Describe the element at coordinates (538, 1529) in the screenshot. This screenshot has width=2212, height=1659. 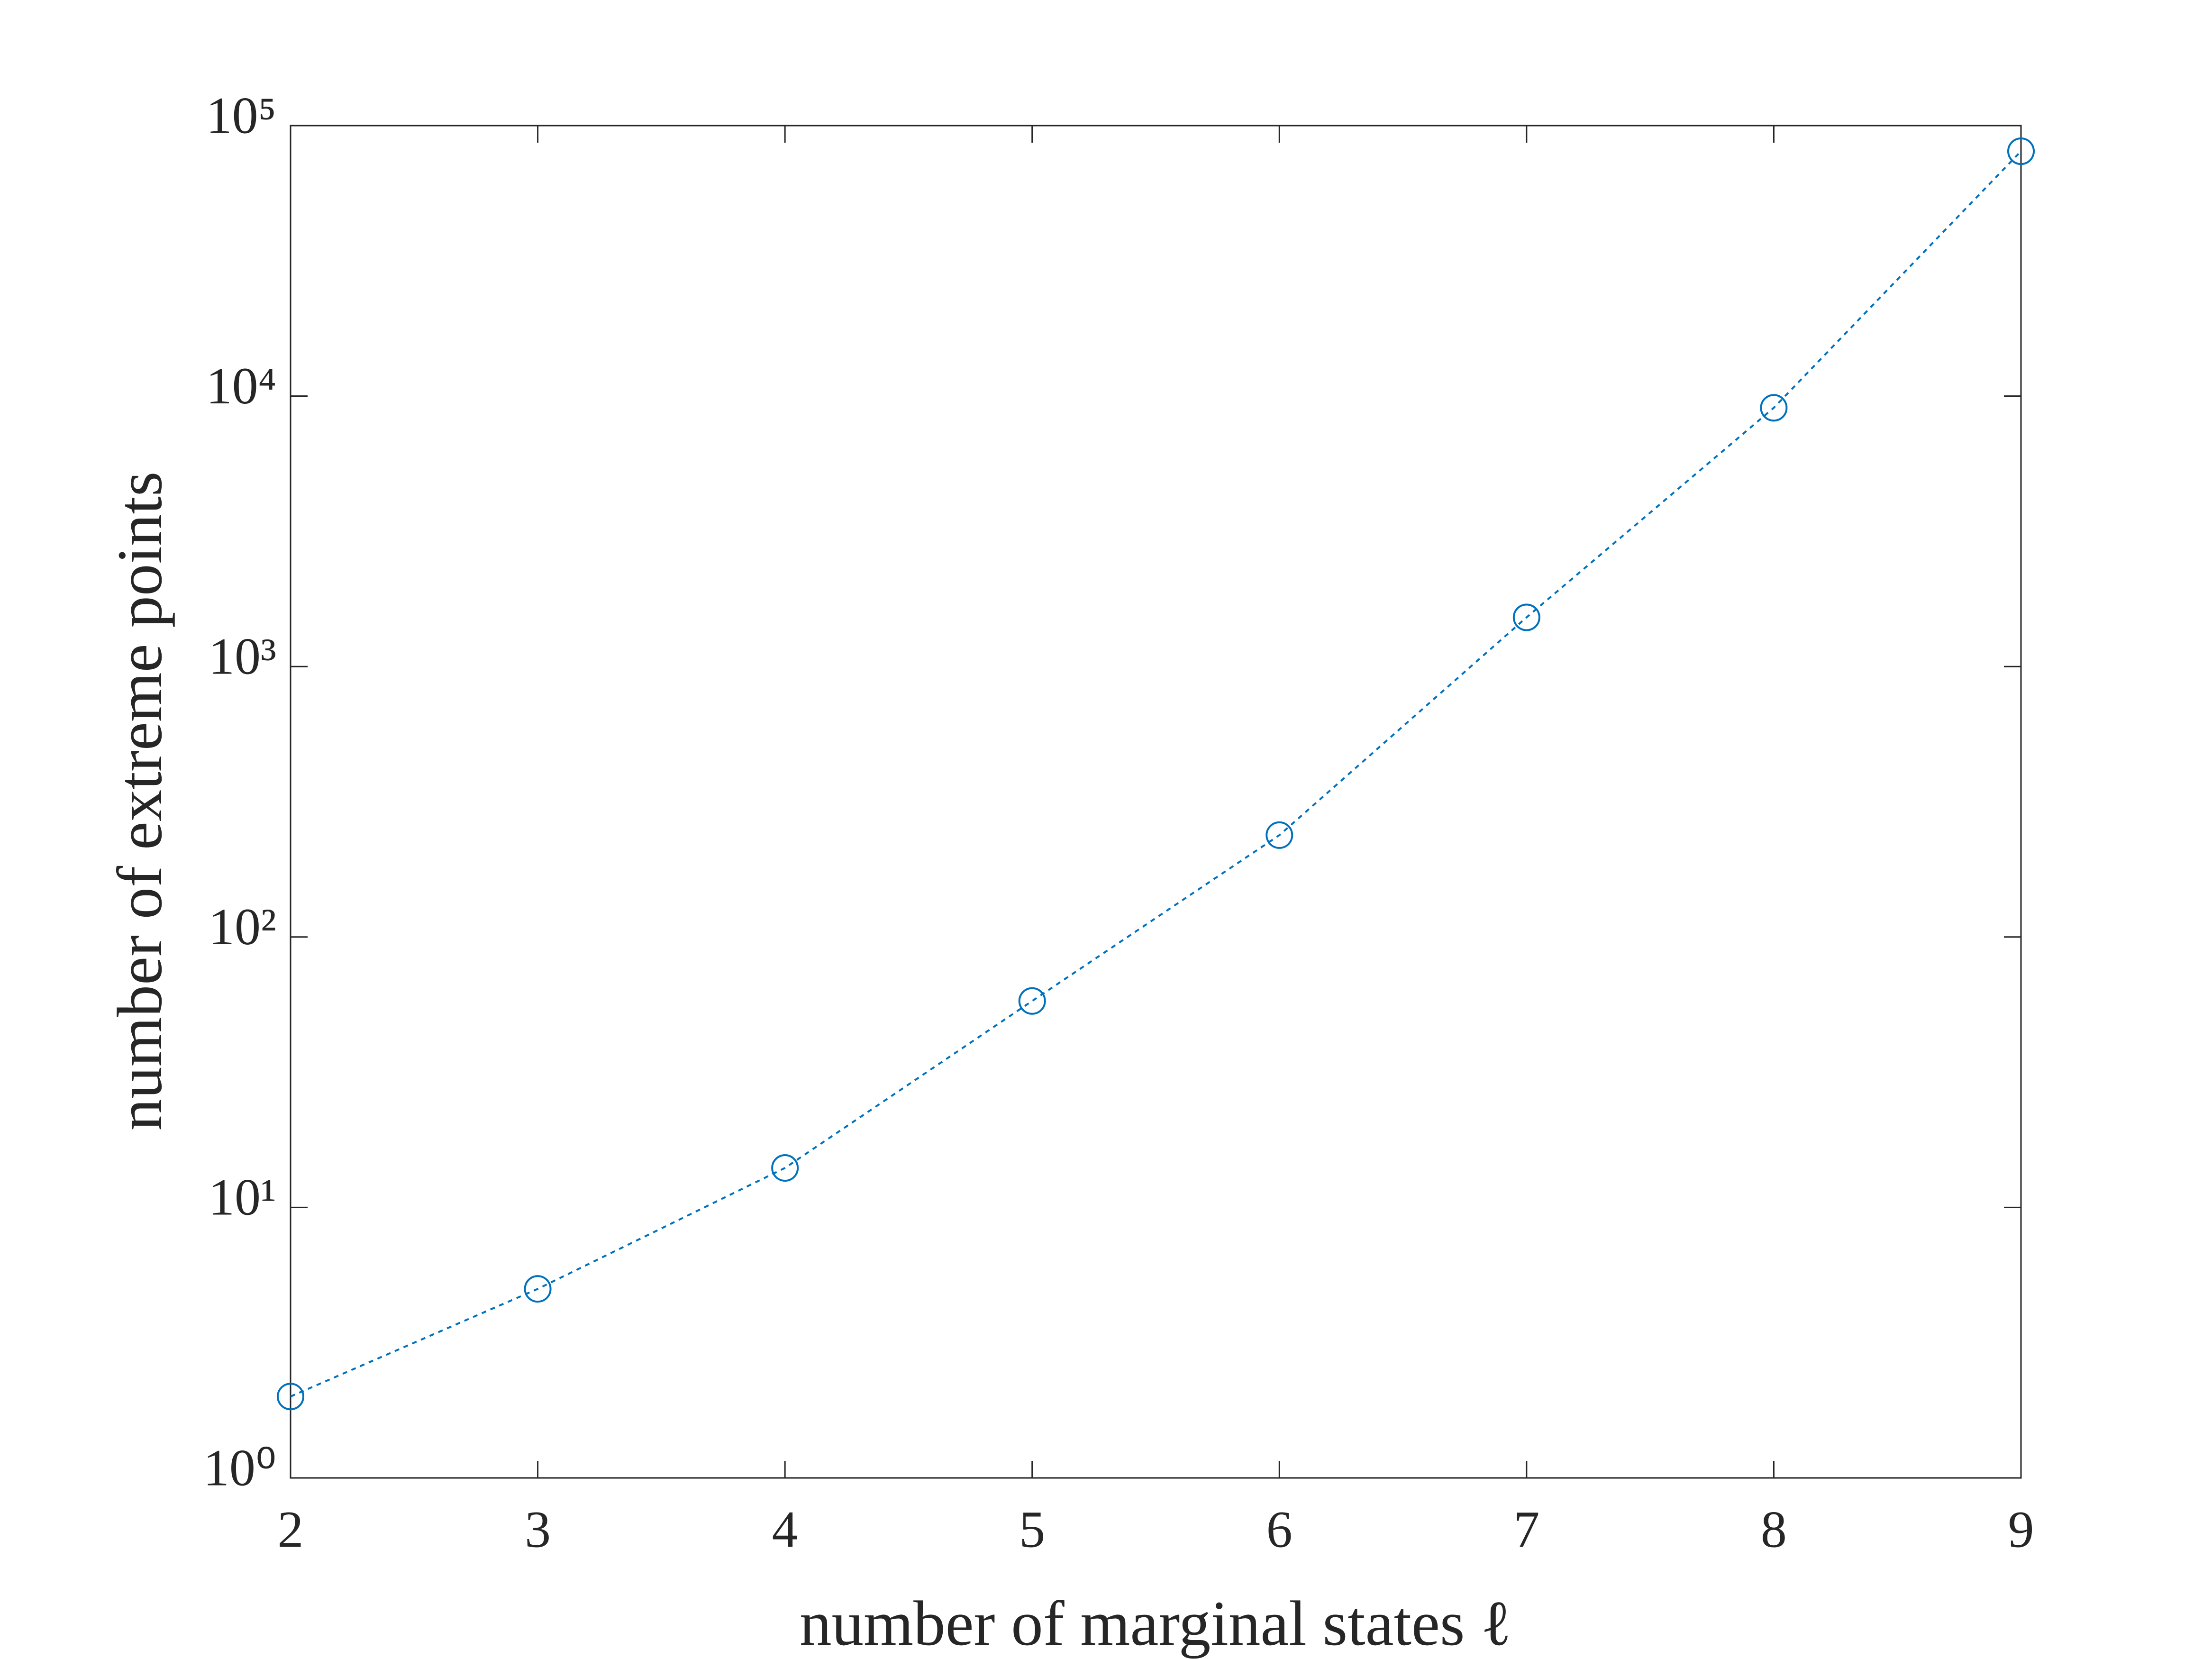
I see `x-tick-label: 3` at that location.